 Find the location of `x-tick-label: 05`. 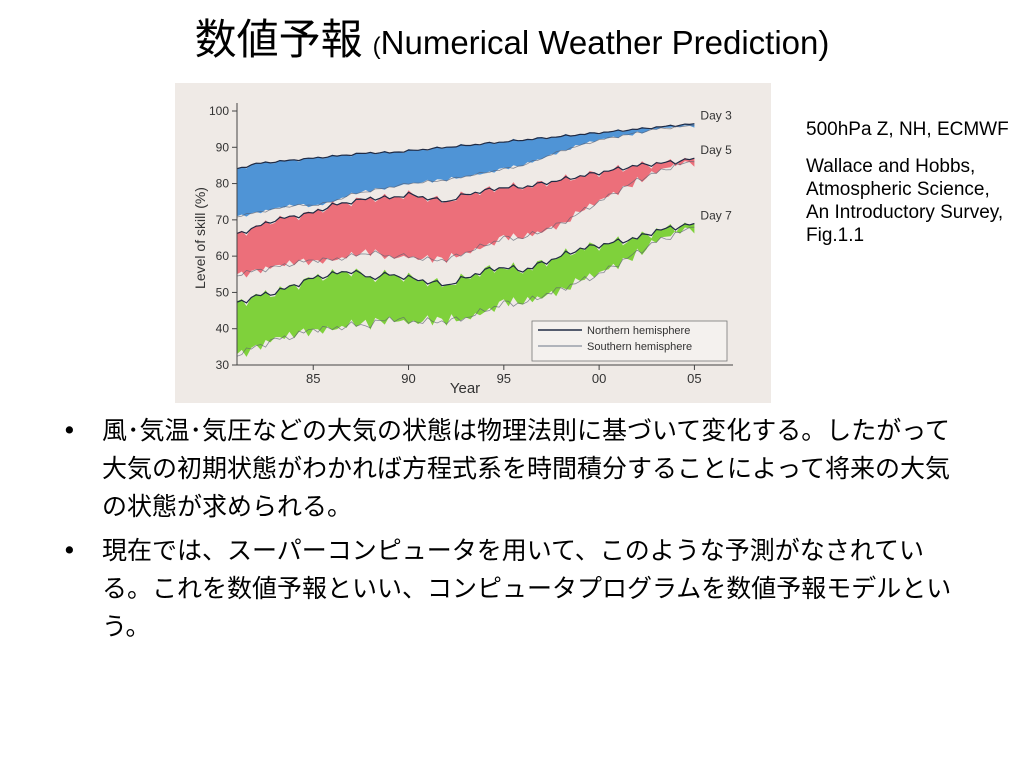

x-tick-label: 05 is located at coordinates (694, 378).